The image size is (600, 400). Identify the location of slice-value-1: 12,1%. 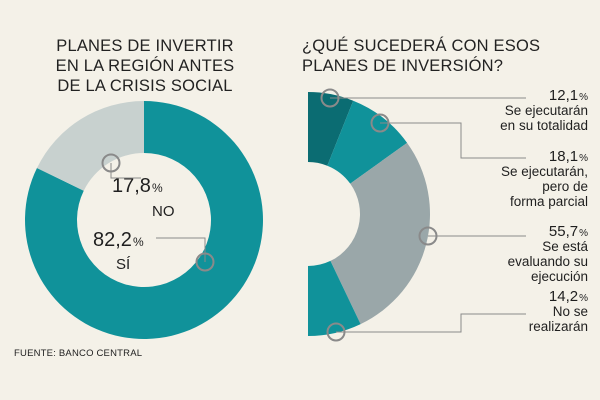
(568, 95).